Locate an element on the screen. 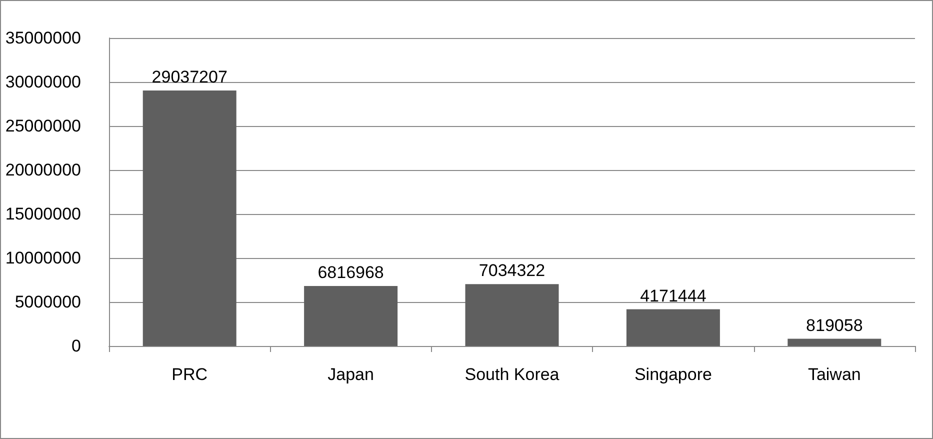  y-tick-label: 20000000 is located at coordinates (43, 170).